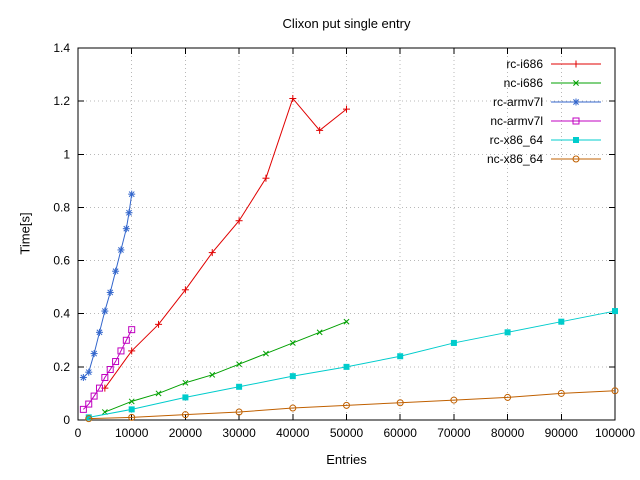  Describe the element at coordinates (454, 433) in the screenshot. I see `x-tick-label: 70000` at that location.